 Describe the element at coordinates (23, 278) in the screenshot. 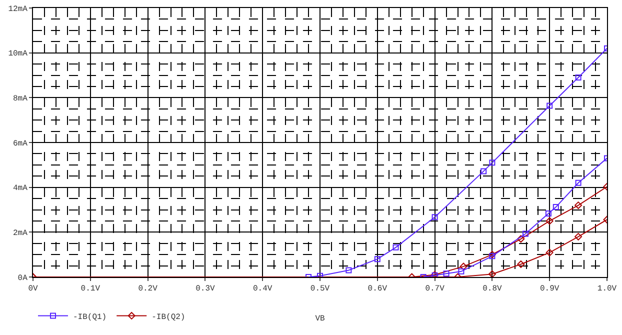

I see `y-tick-label: 0A` at that location.